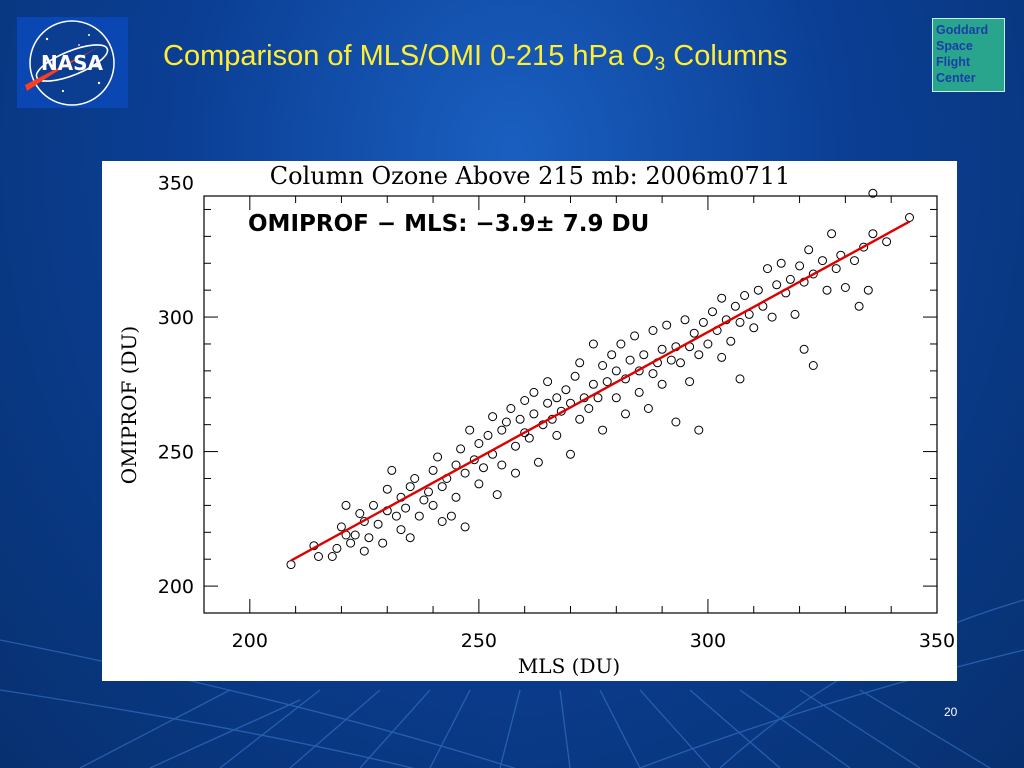  What do you see at coordinates (956, 78) in the screenshot?
I see `goddard-logo-line: Center` at bounding box center [956, 78].